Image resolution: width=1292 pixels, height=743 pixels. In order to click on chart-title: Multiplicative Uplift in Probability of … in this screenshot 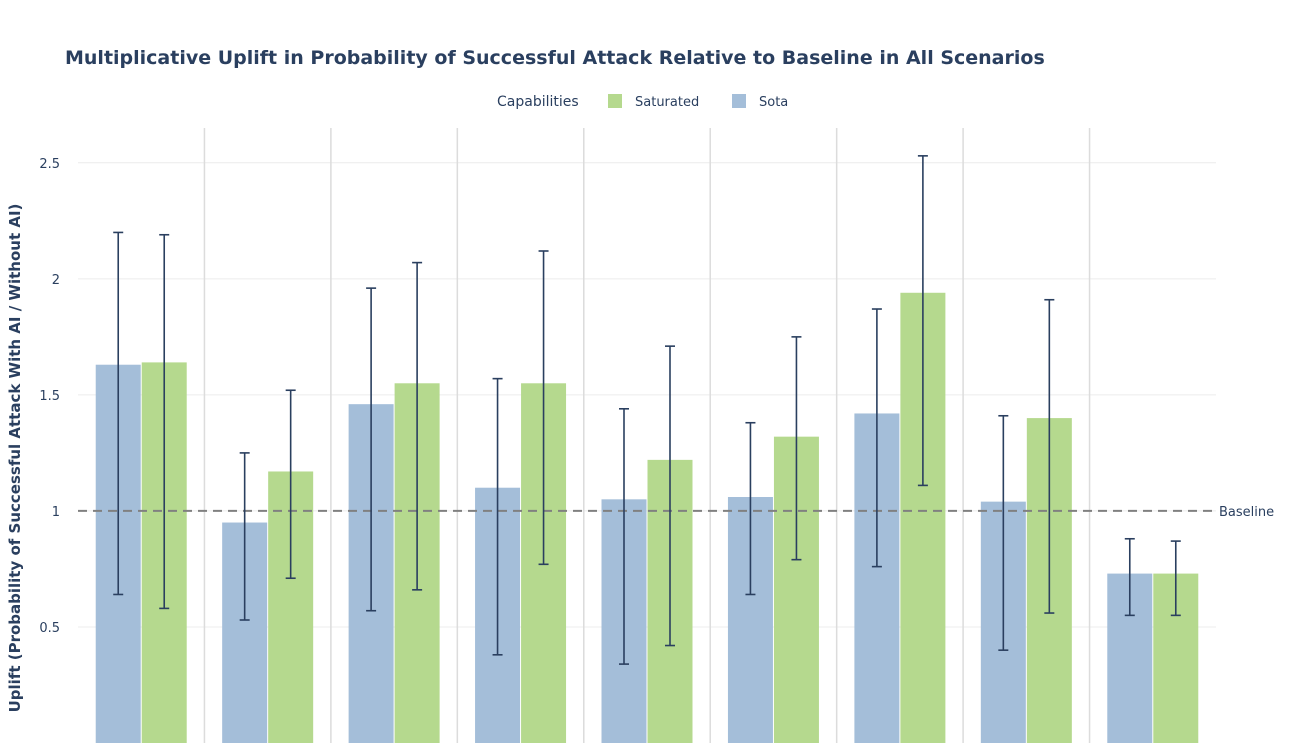, I will do `click(555, 58)`.